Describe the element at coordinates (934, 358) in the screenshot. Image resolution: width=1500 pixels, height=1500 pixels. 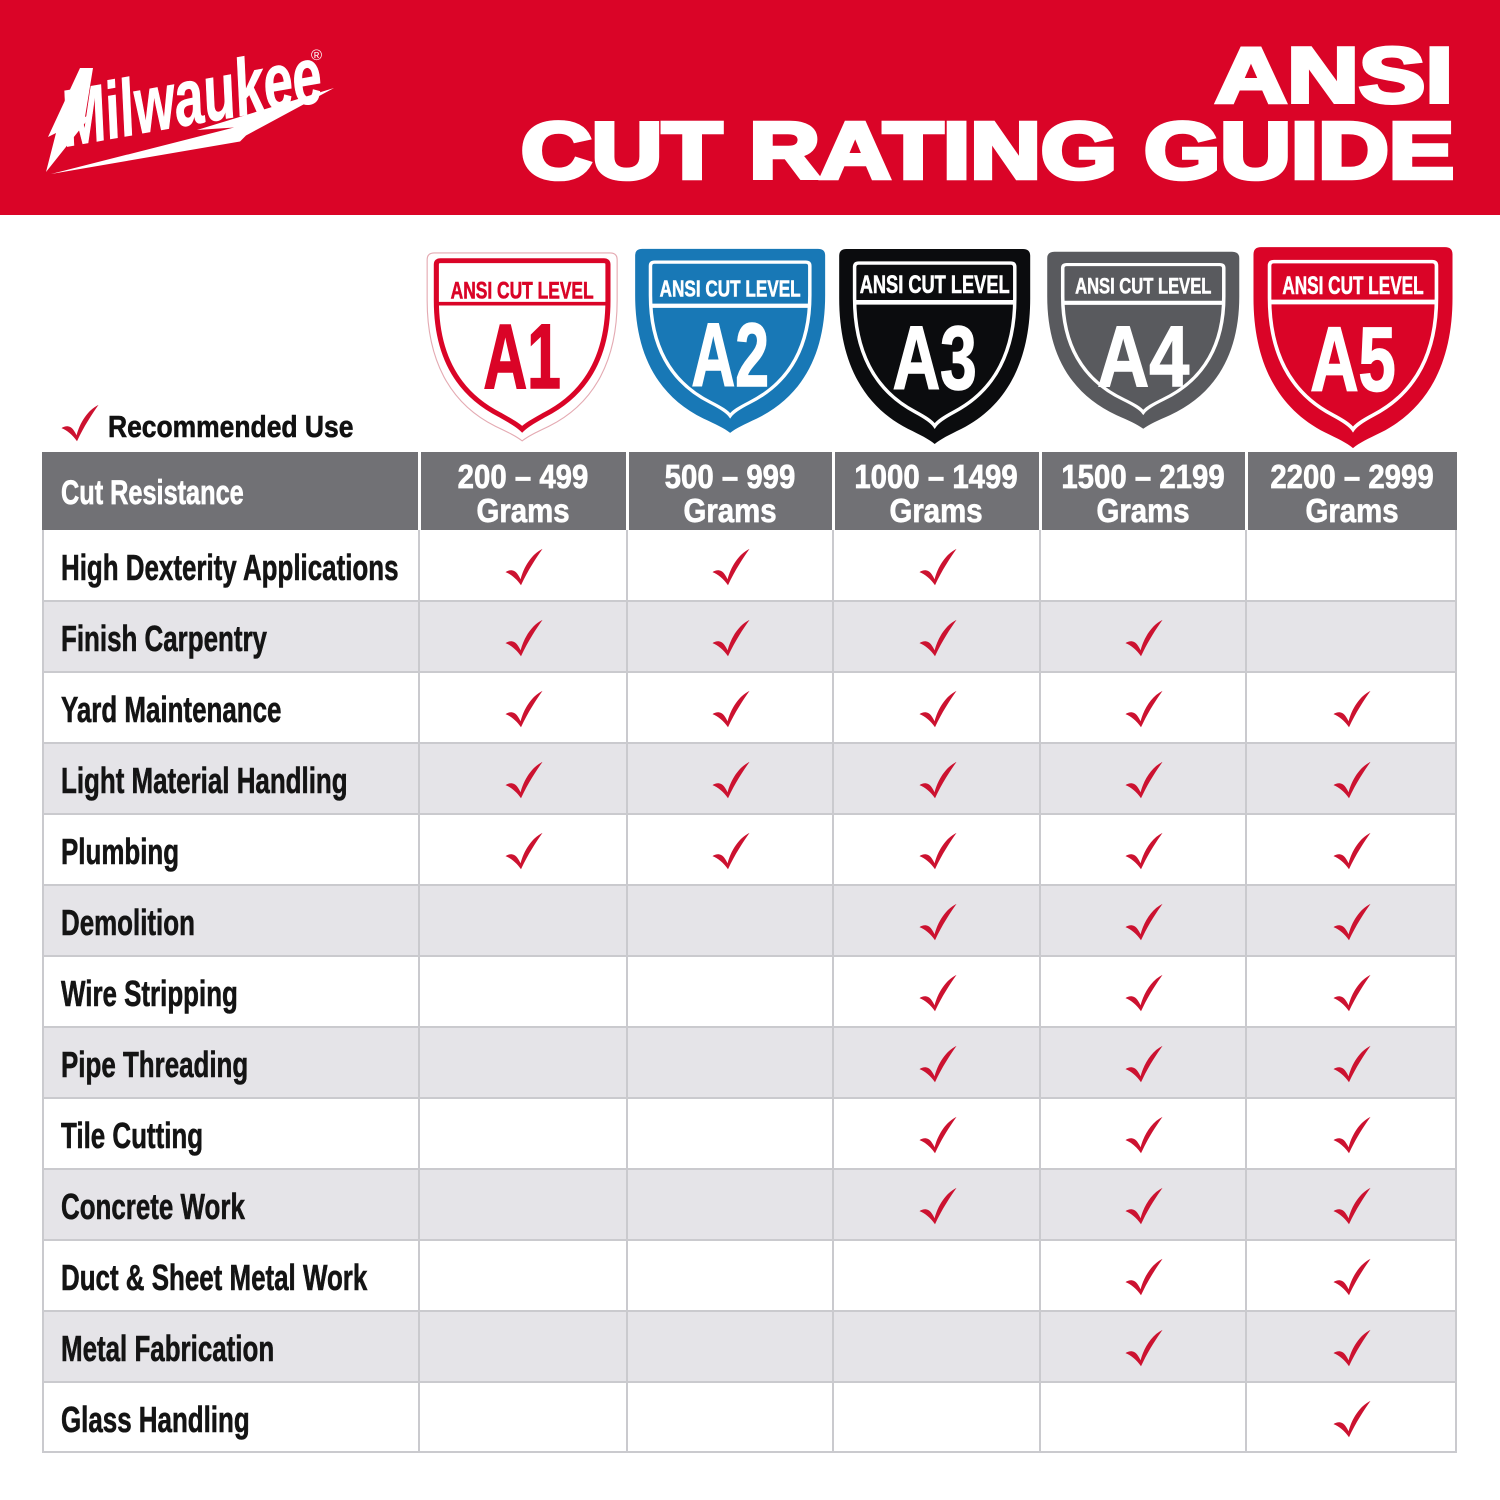
I see `svg-text: A3` at that location.